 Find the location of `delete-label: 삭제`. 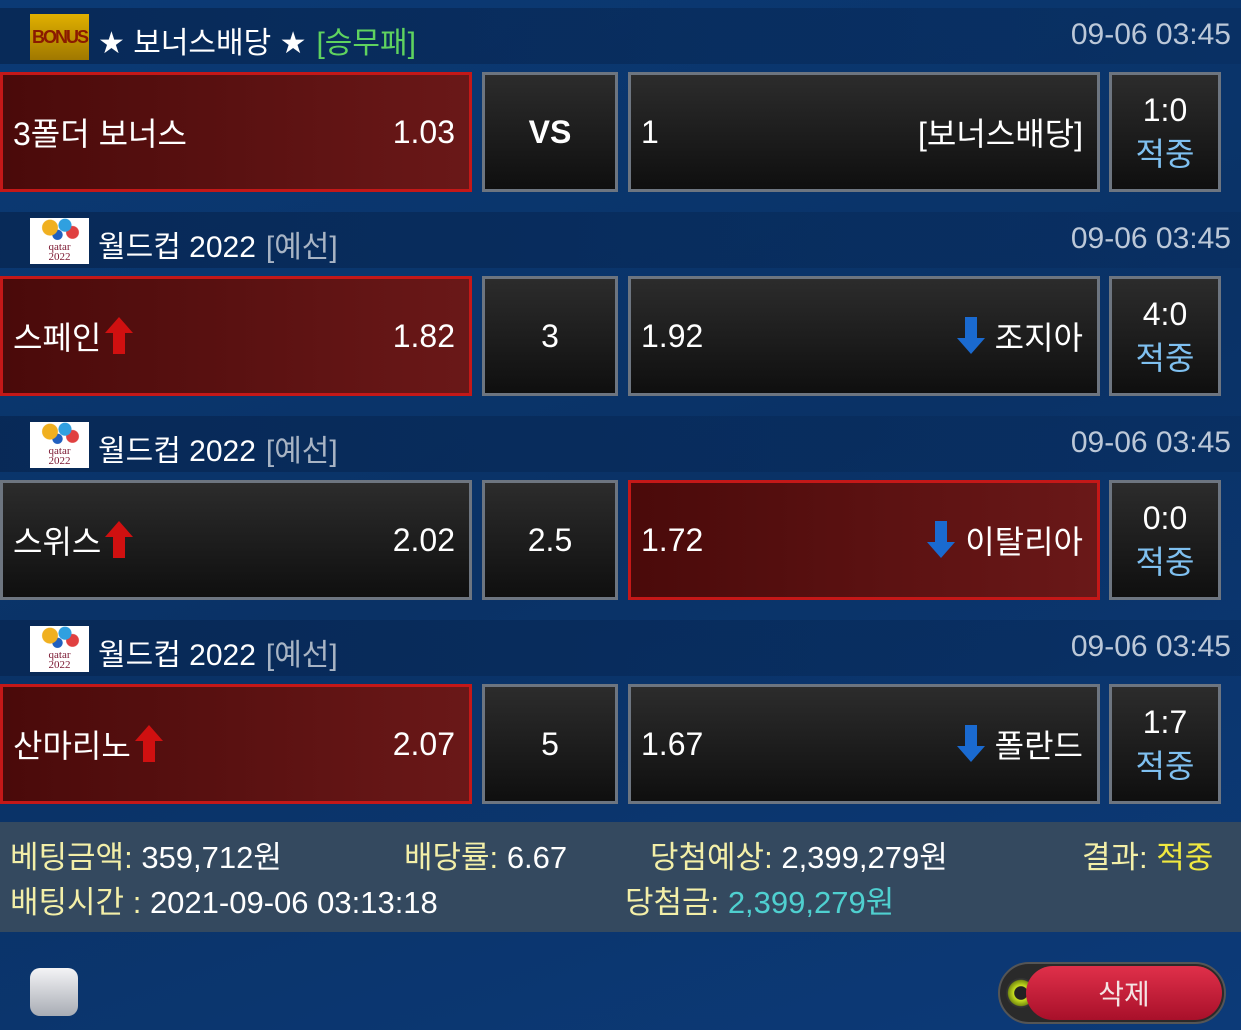

delete-label: 삭제 is located at coordinates (1124, 993).